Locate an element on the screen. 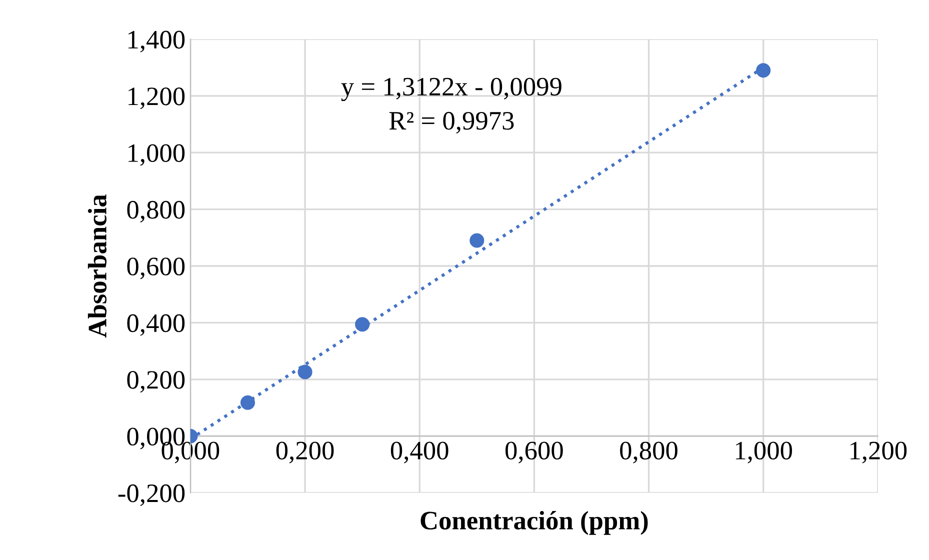 The width and height of the screenshot is (929, 560). y-tick-label: 1,400 is located at coordinates (156, 41).